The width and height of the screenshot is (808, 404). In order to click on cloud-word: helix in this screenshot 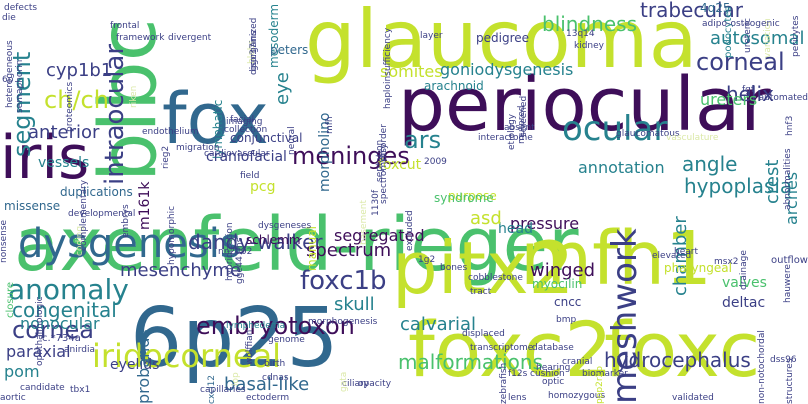, I will do `click(750, 94)`.